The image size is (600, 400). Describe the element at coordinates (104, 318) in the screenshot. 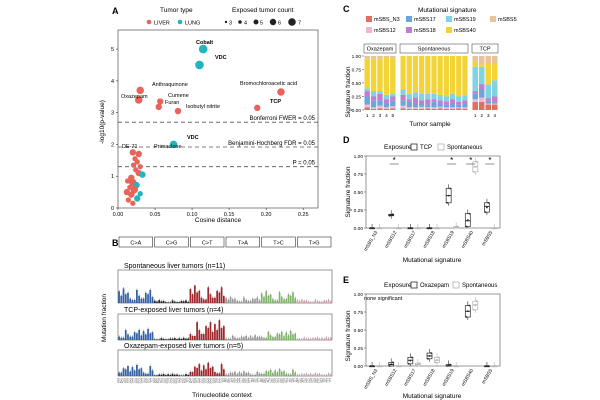

I see `panel-b-y-label: Mutation fraction` at that location.